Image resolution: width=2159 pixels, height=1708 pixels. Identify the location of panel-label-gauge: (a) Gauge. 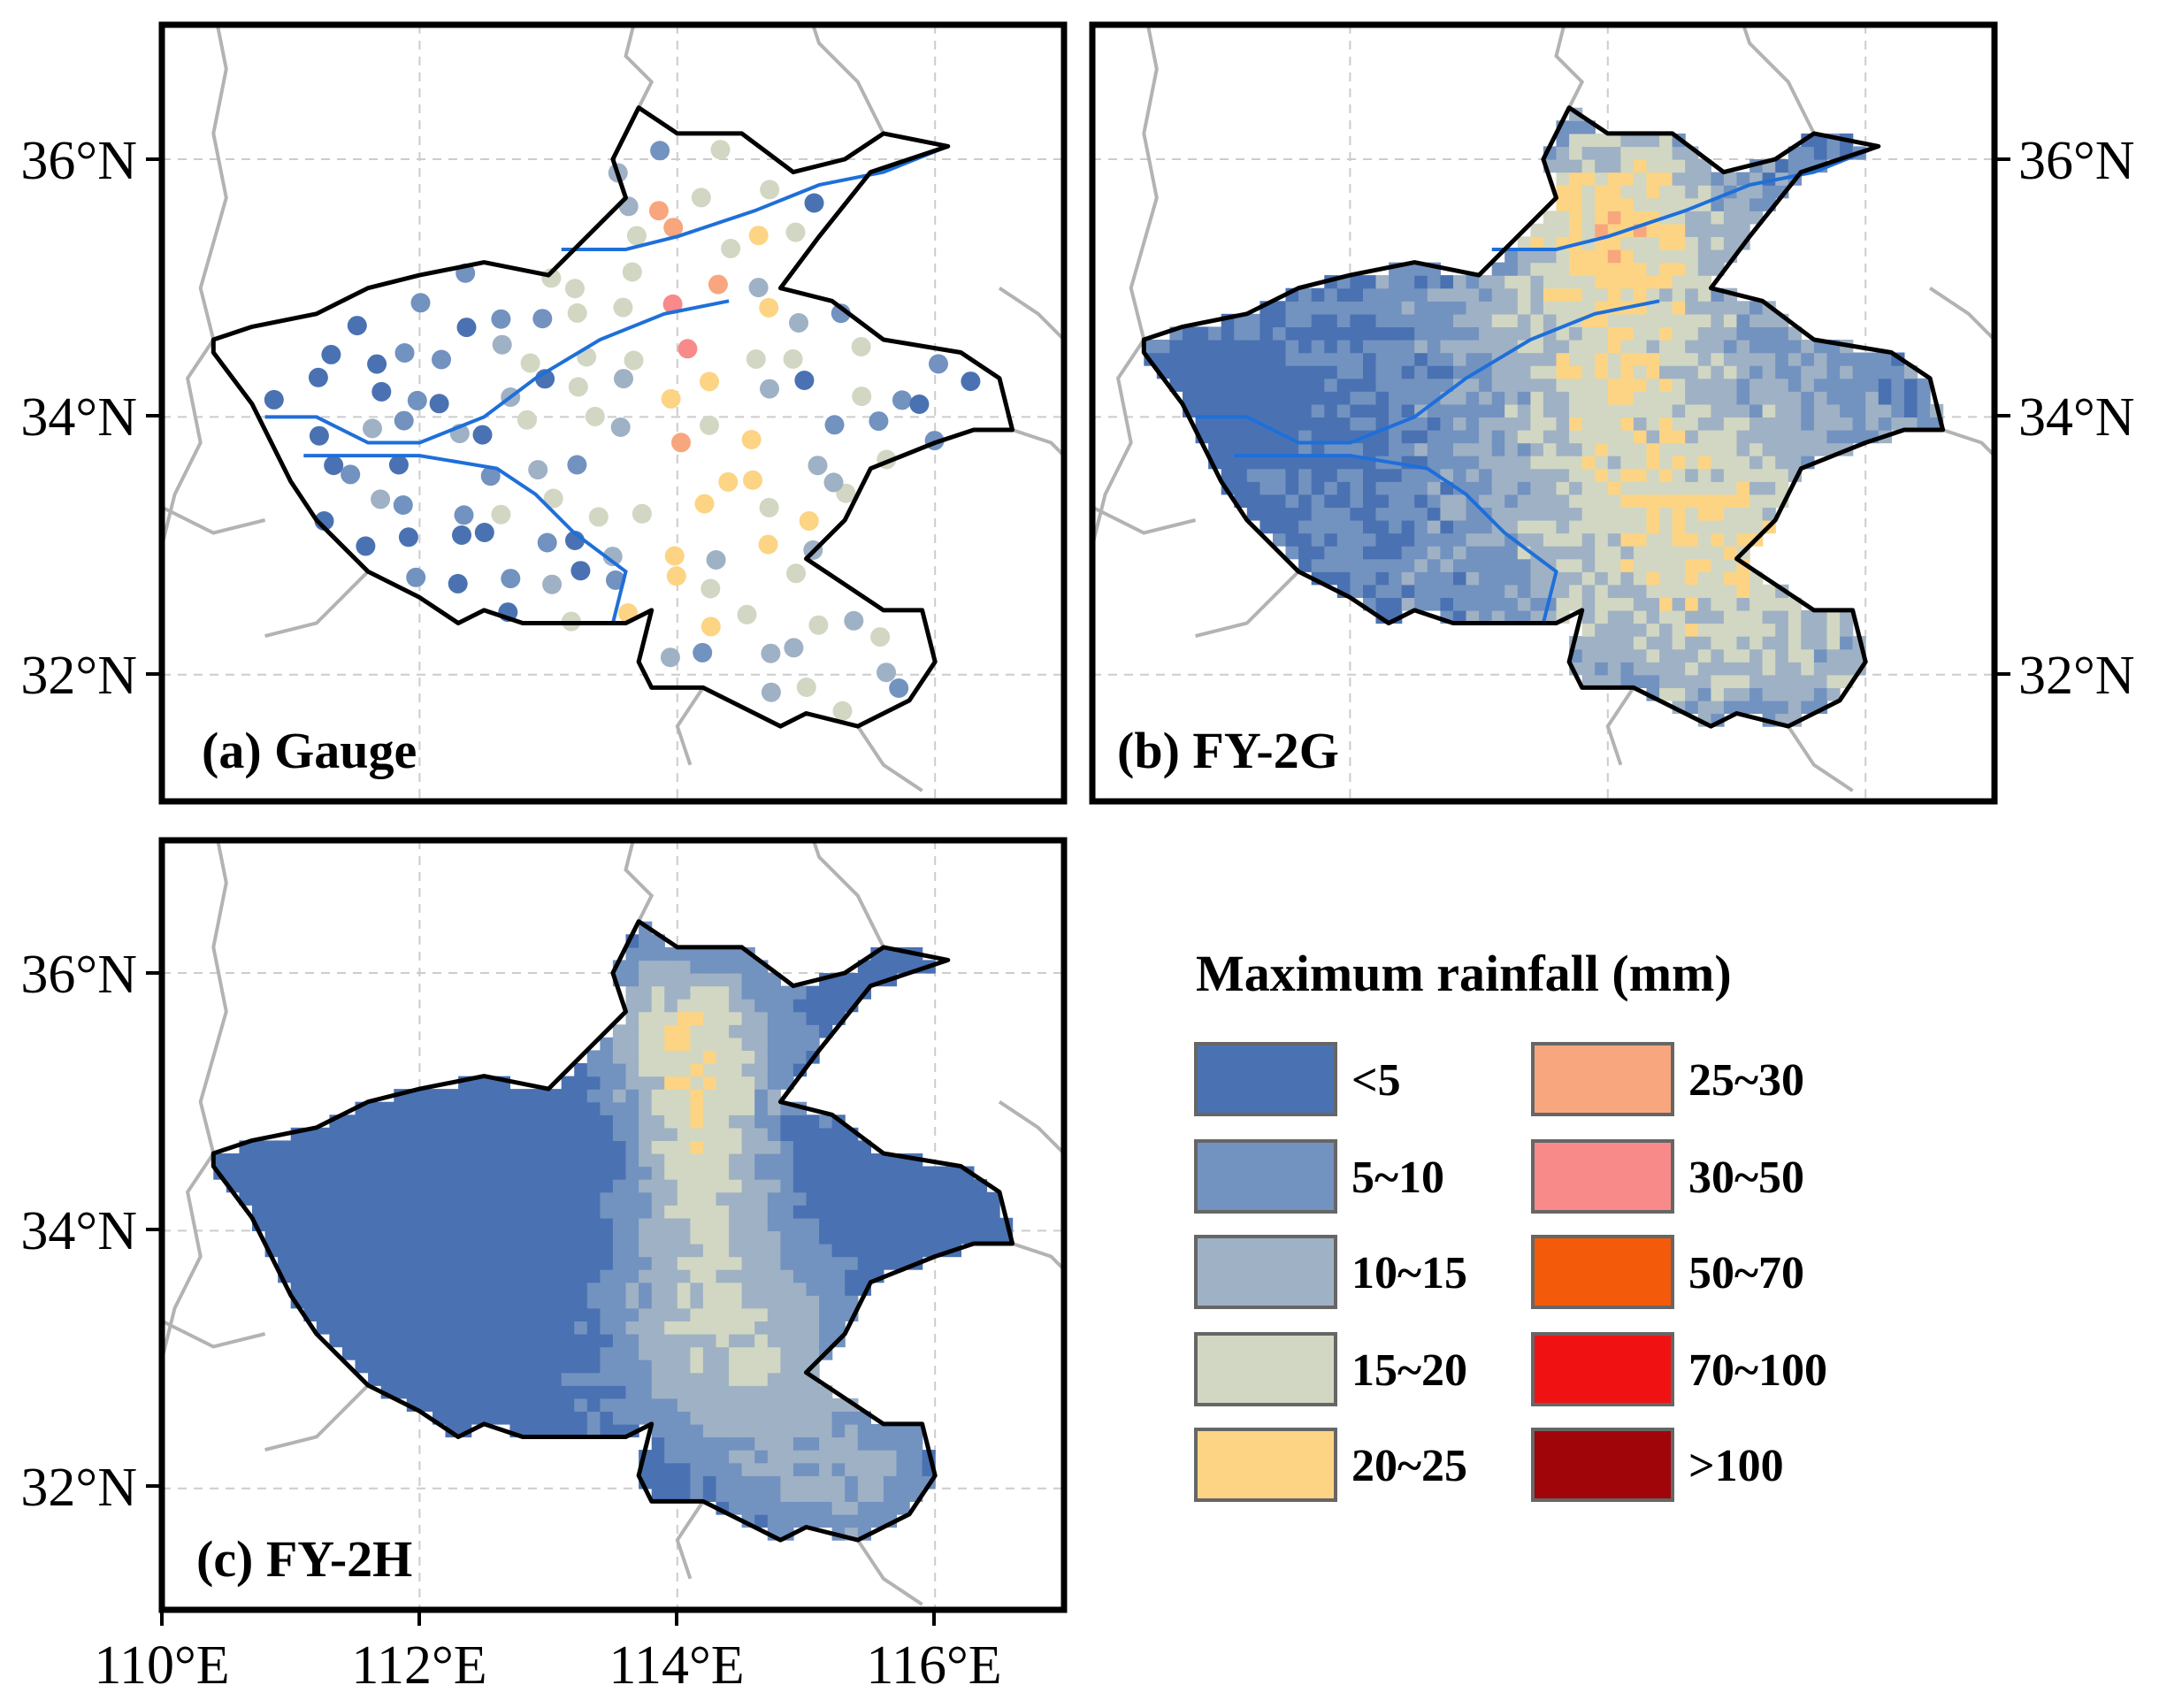
(310, 750).